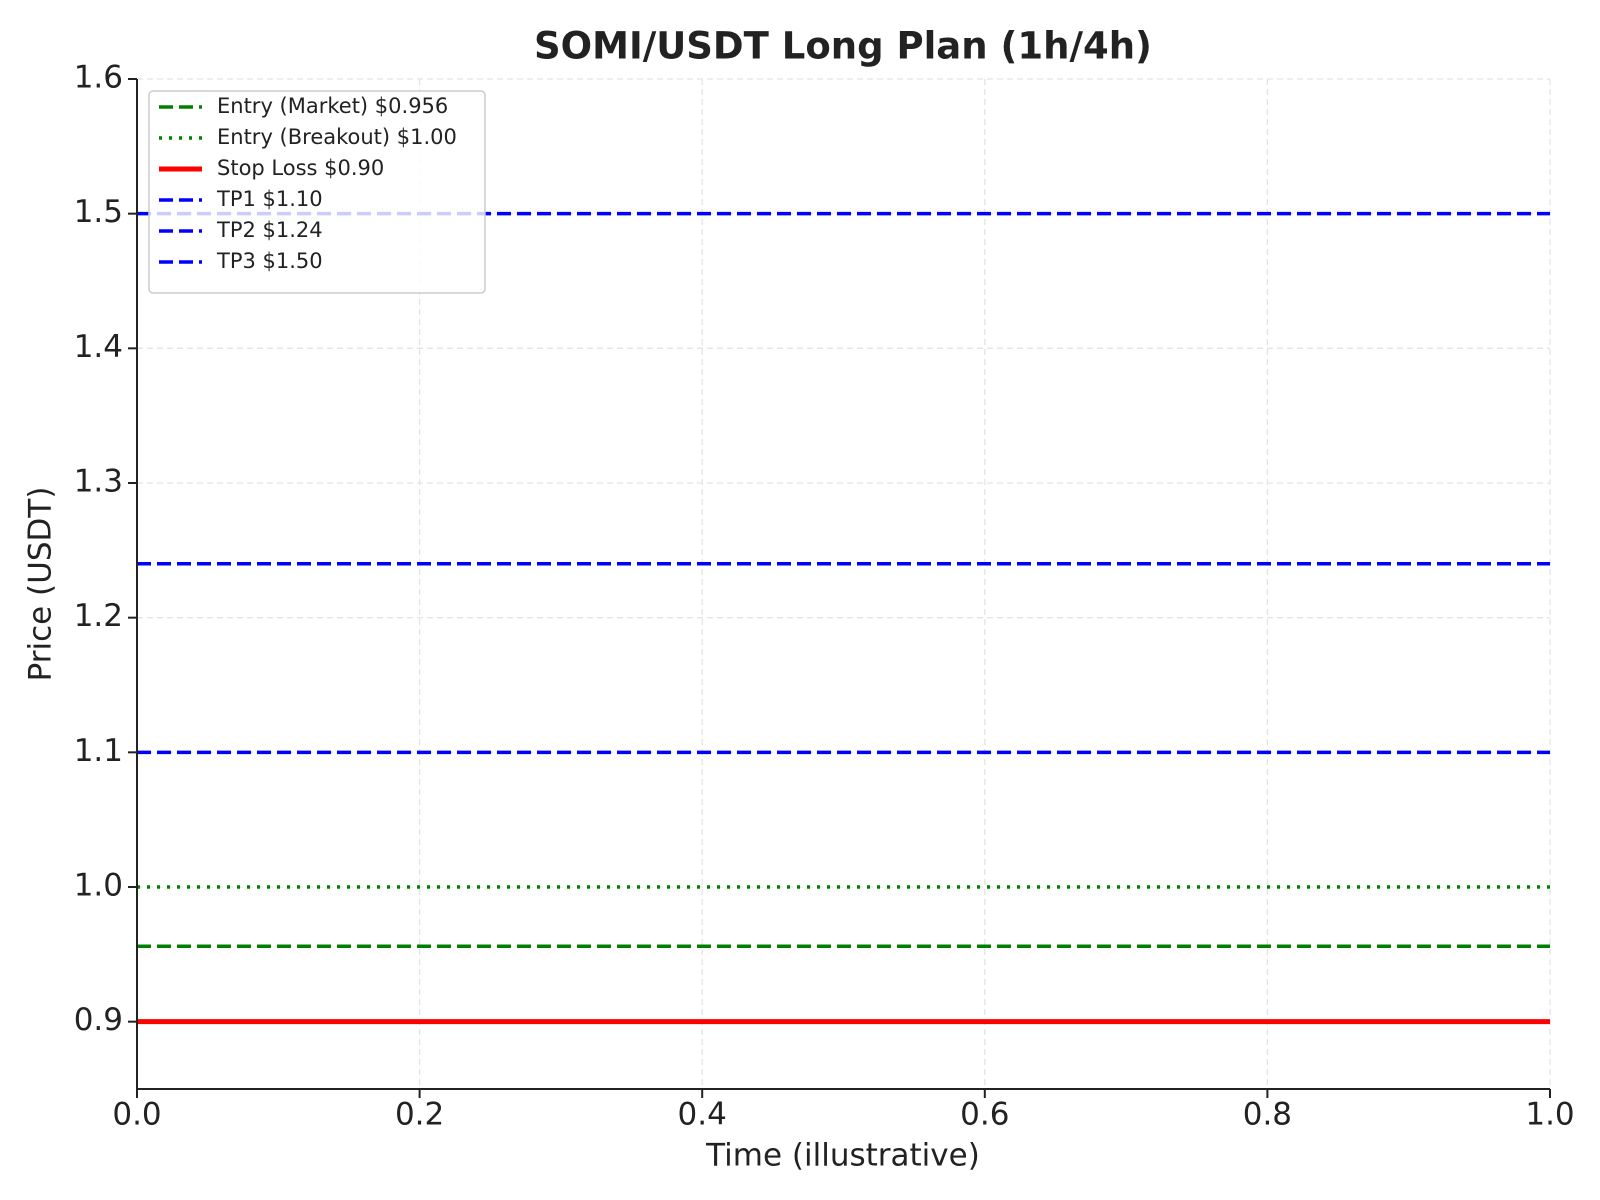 Image resolution: width=1600 pixels, height=1200 pixels. I want to click on x-tick-label: 0.2, so click(419, 1115).